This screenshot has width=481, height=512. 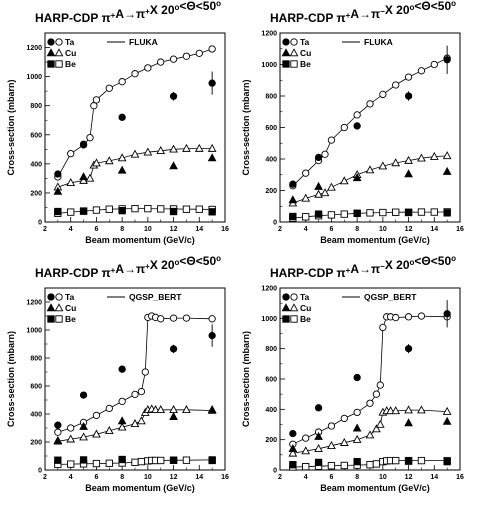 I want to click on chart-title: HARP-CDP π+A→π+X 20o<Θ<50o, so click(x=128, y=12).